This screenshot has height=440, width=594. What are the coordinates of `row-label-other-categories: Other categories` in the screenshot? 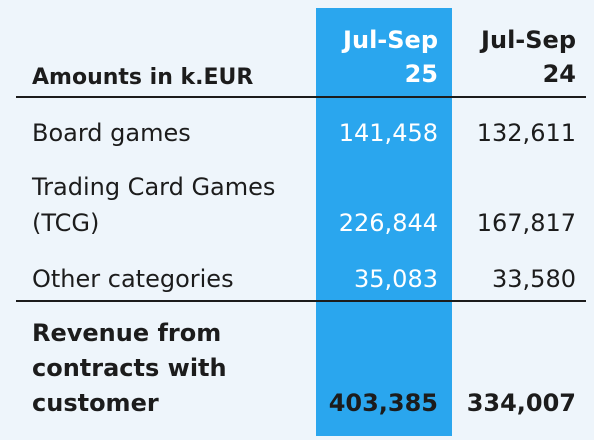 It's located at (133, 279).